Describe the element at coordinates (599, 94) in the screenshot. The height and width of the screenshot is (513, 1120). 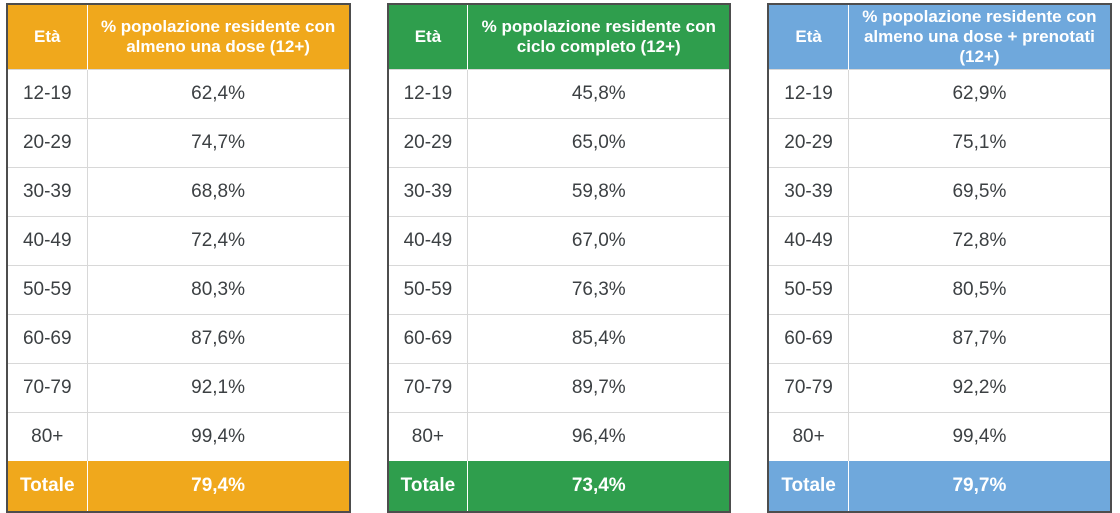
I see `value-cell: 45,8%` at that location.